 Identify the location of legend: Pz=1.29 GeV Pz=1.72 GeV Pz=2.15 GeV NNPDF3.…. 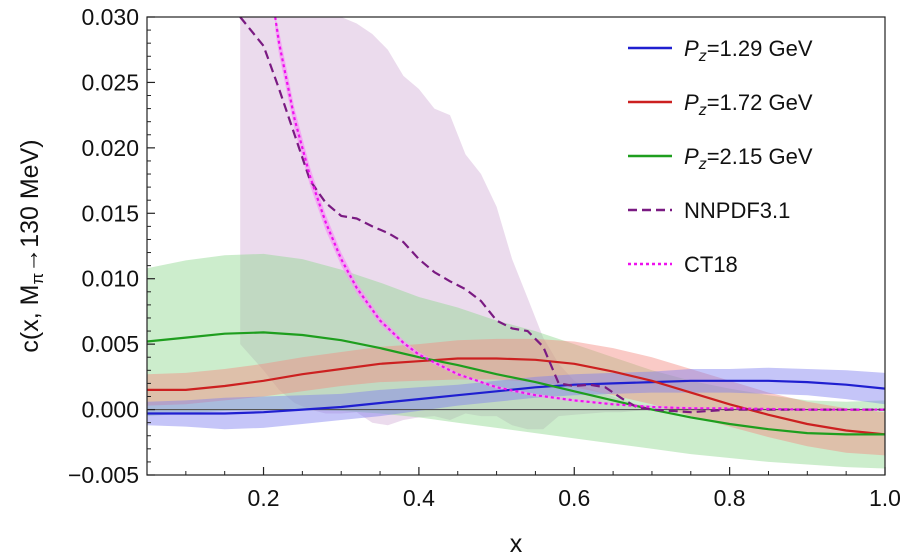
(720, 156).